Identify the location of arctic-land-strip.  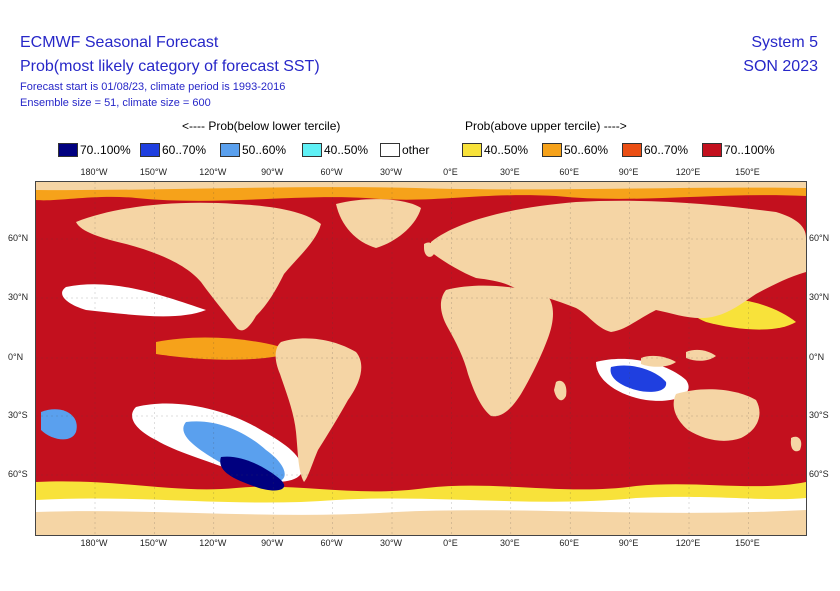
(421, 186).